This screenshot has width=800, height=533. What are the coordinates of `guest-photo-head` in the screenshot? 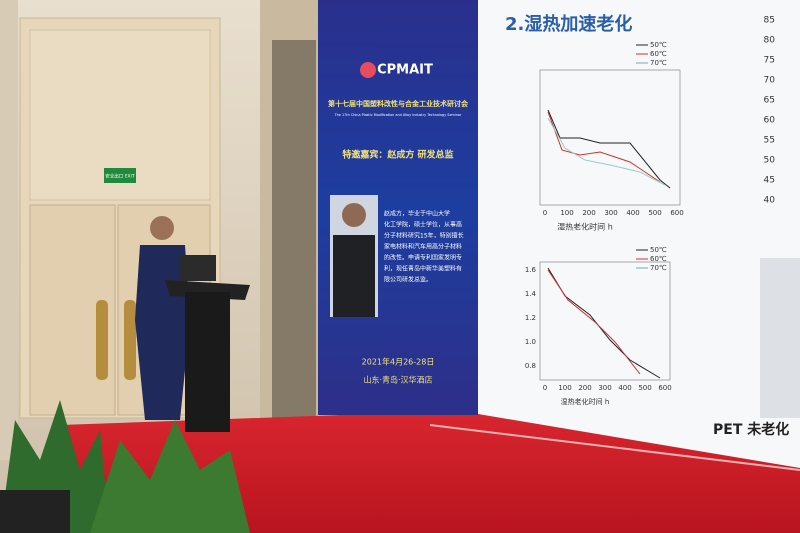 It's located at (354, 215).